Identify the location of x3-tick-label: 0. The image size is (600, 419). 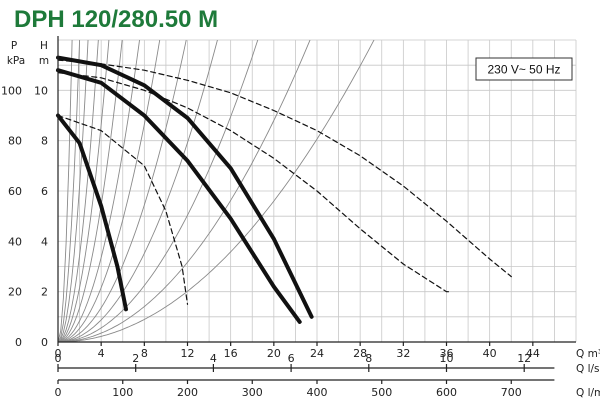
(58, 392).